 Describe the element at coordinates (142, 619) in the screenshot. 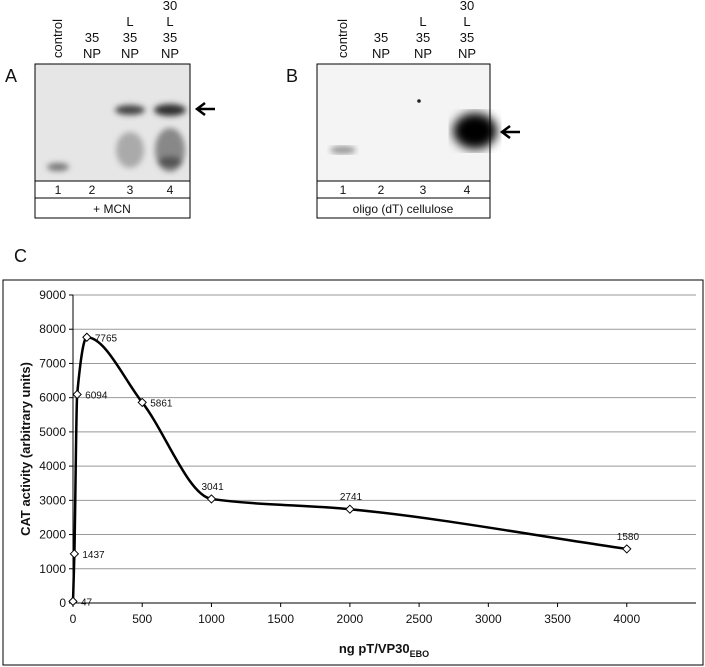

I see `x-tick-label: 500` at that location.